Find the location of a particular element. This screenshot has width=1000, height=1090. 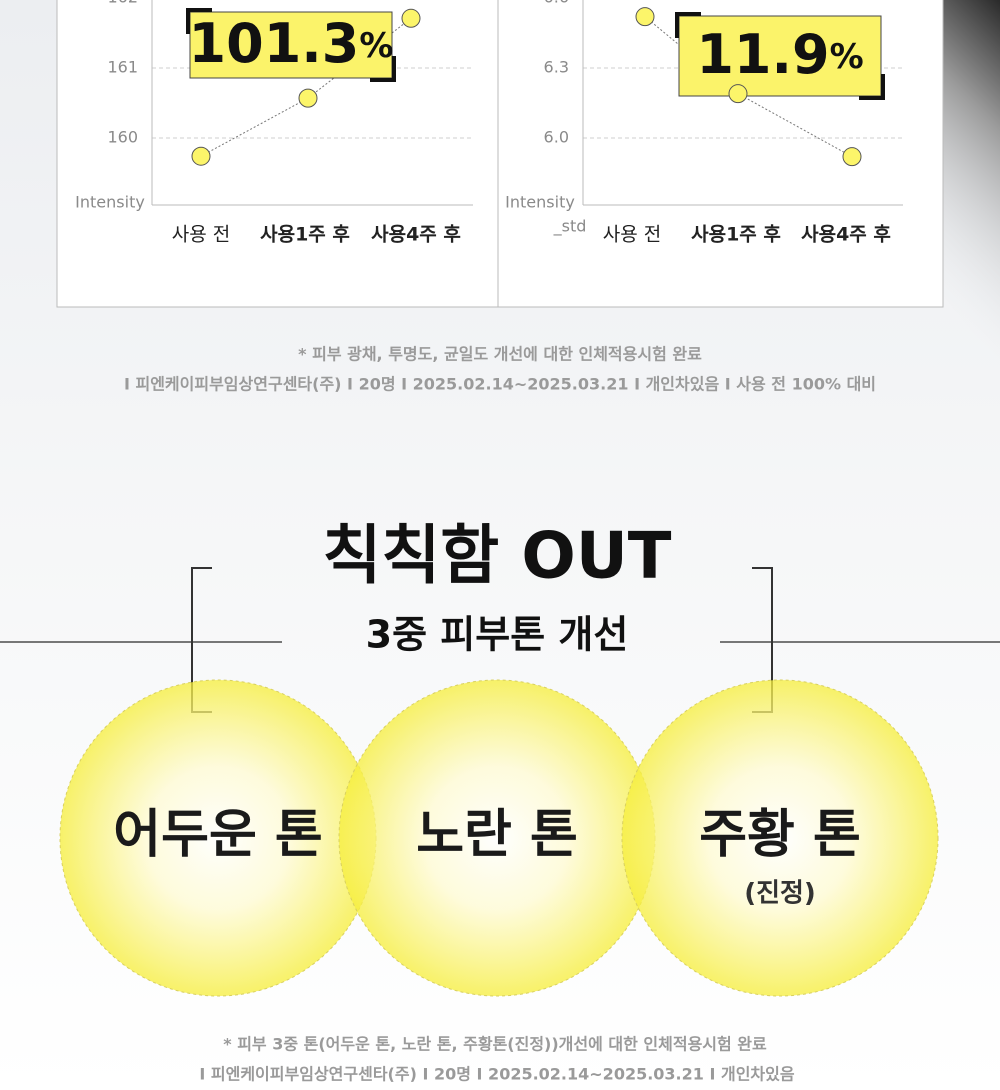

y-tick-label: 162 is located at coordinates (122, 3).